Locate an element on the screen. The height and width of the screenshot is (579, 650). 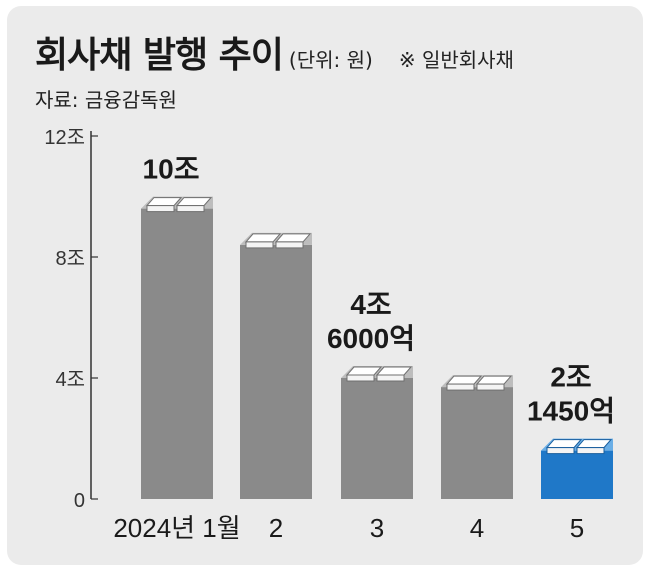
x-tick-label-0: 2024년 1월 is located at coordinates (176, 528).